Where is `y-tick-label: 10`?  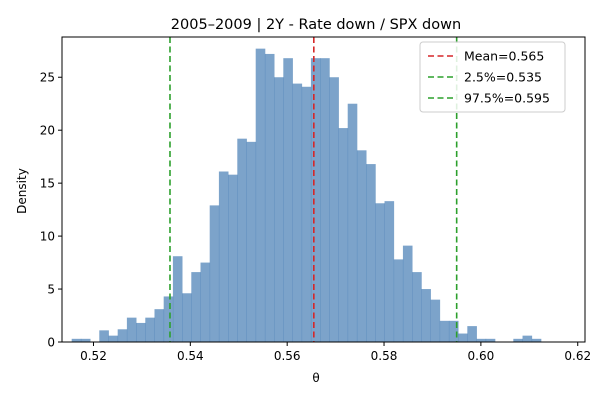
y-tick-label: 10 is located at coordinates (47, 237).